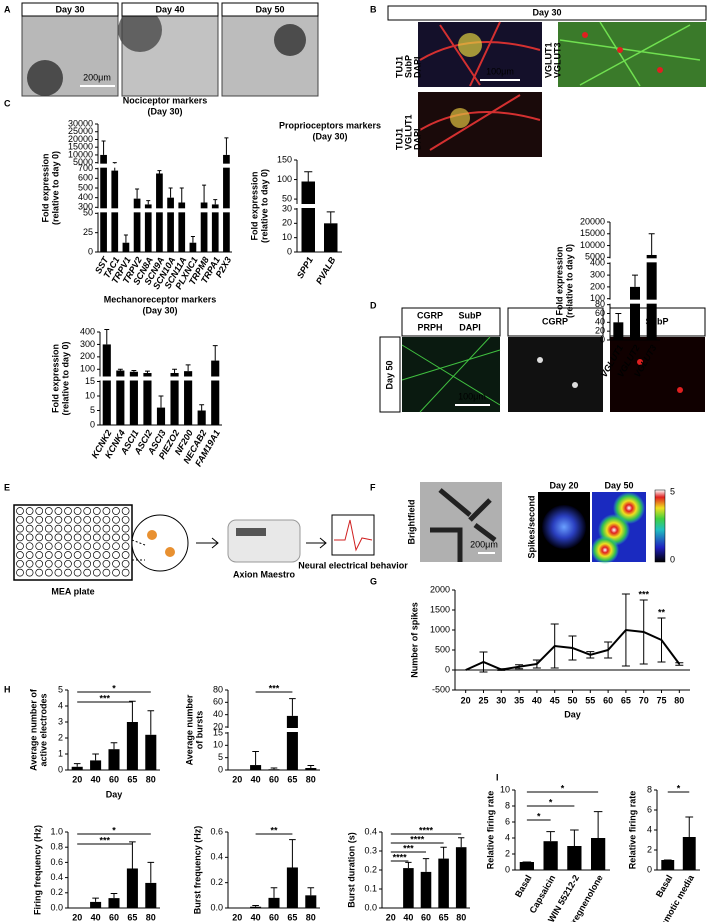 Image resolution: width=714 pixels, height=922 pixels. What do you see at coordinates (564, 527) in the screenshot?
I see `heat-spot` at bounding box center [564, 527].